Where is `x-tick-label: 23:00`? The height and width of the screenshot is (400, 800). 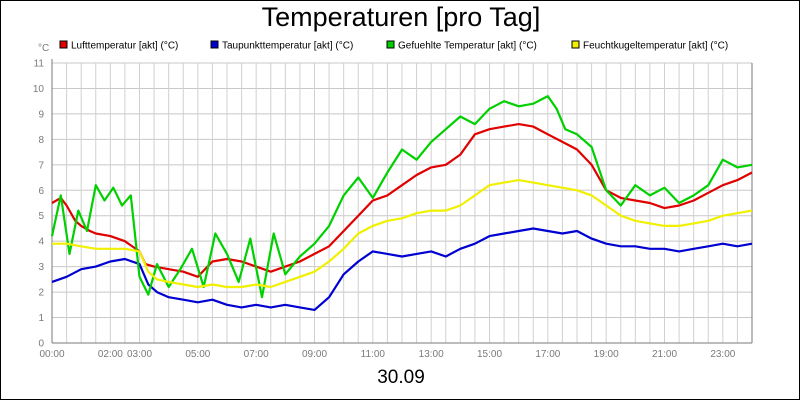 x-tick-label: 23:00 is located at coordinates (722, 354).